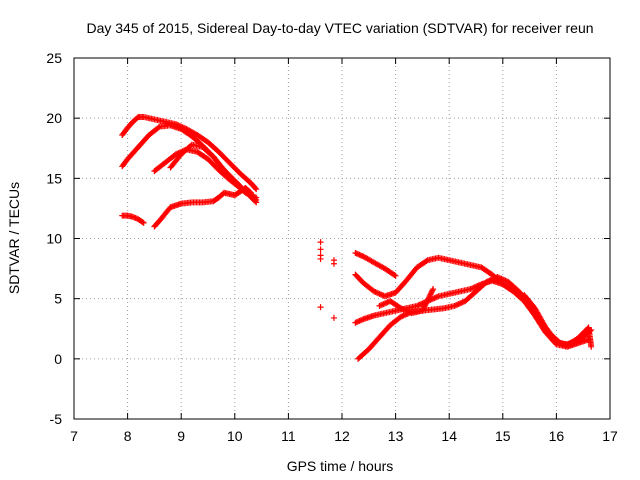  What do you see at coordinates (58, 359) in the screenshot?
I see `y-tick-label: 0` at bounding box center [58, 359].